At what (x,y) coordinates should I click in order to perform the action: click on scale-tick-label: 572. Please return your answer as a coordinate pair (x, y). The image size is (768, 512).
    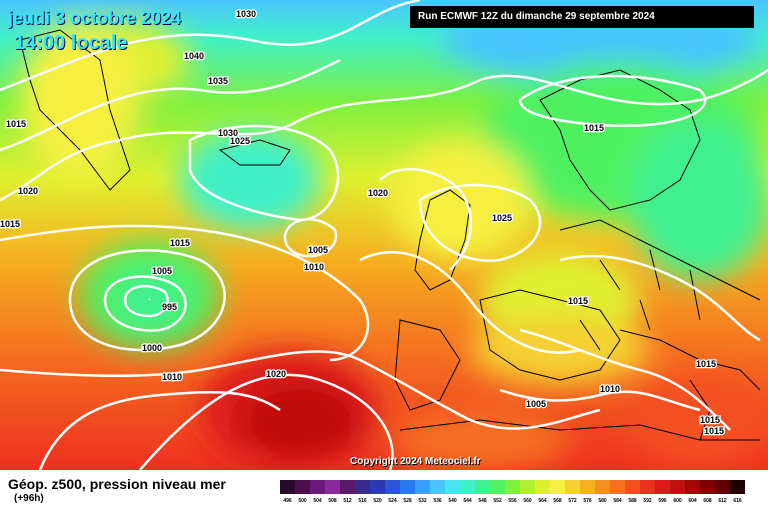
    Looking at the image, I should click on (572, 501).